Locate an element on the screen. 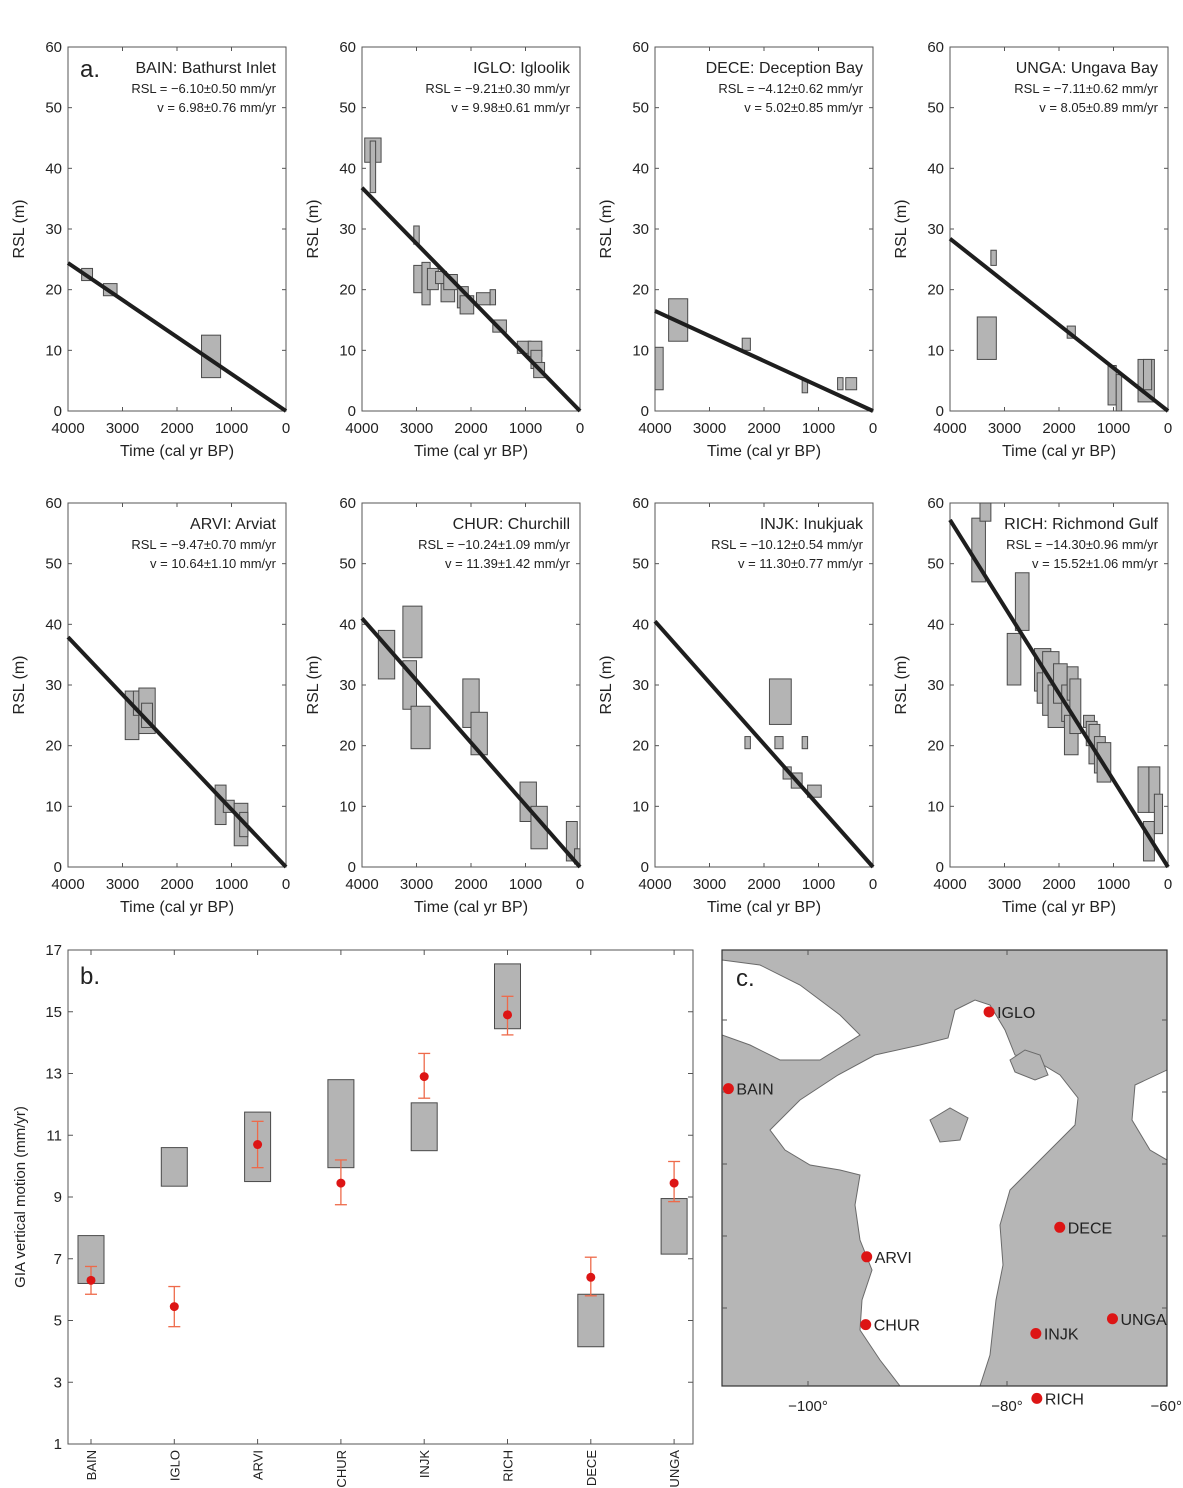 The height and width of the screenshot is (1488, 1183). y-tick-label: 3 is located at coordinates (58, 1382).